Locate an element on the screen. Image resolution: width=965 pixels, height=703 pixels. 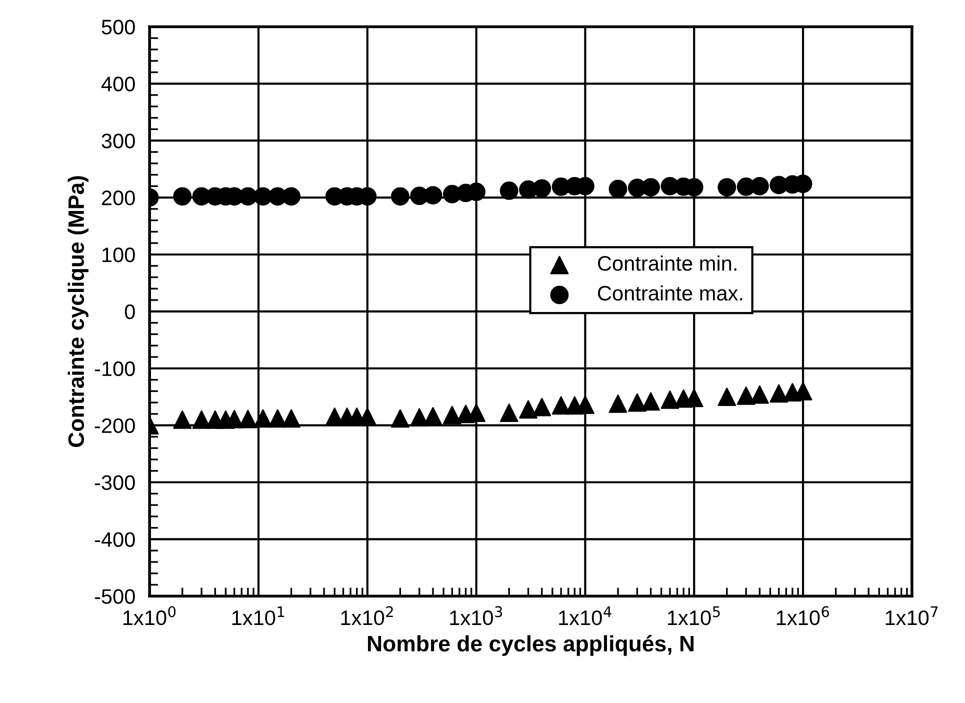
x-tick-label: 1x10$^{6}$ is located at coordinates (803, 616).